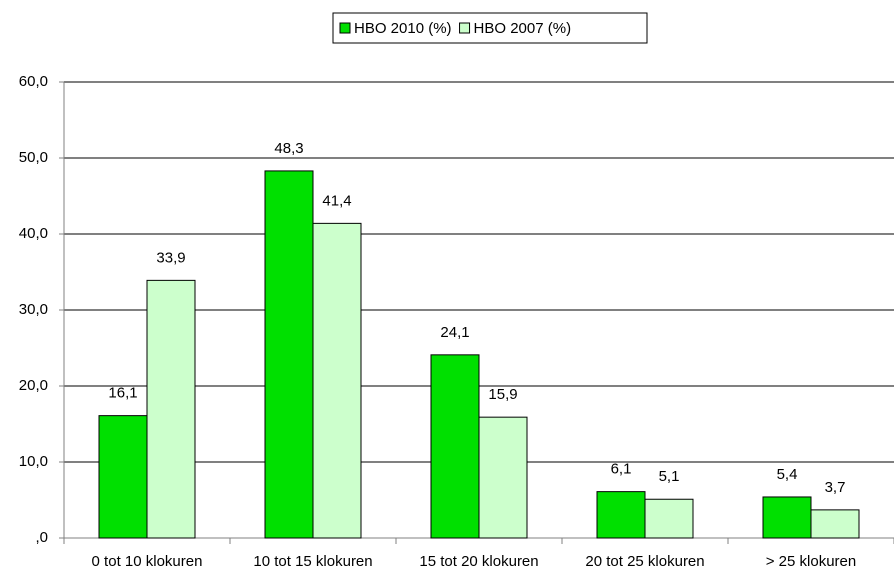  What do you see at coordinates (33, 309) in the screenshot?
I see `y-tick-label: 30,0` at bounding box center [33, 309].